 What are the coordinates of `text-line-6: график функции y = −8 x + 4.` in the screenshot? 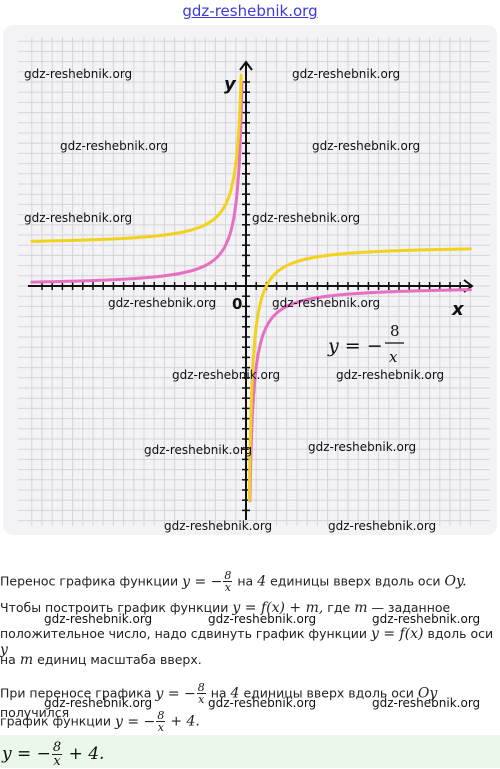 It's located at (250, 721).